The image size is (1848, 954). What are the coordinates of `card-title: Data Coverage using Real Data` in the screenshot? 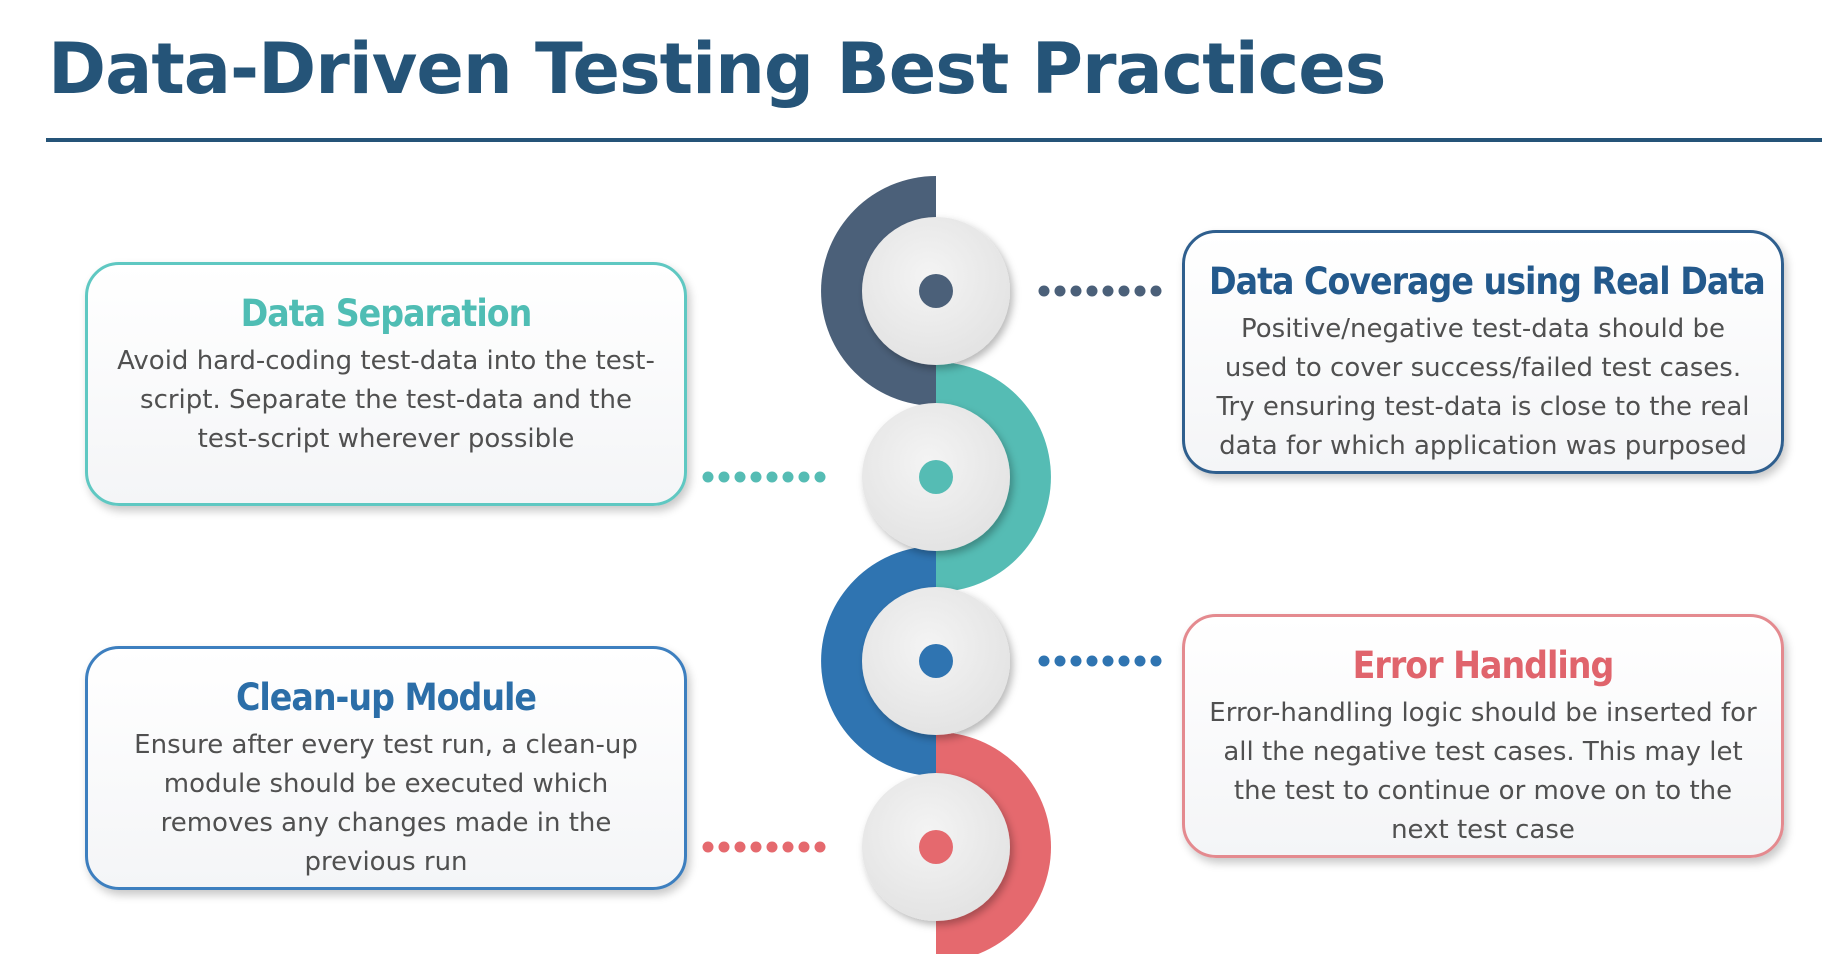 It's located at (1487, 281).